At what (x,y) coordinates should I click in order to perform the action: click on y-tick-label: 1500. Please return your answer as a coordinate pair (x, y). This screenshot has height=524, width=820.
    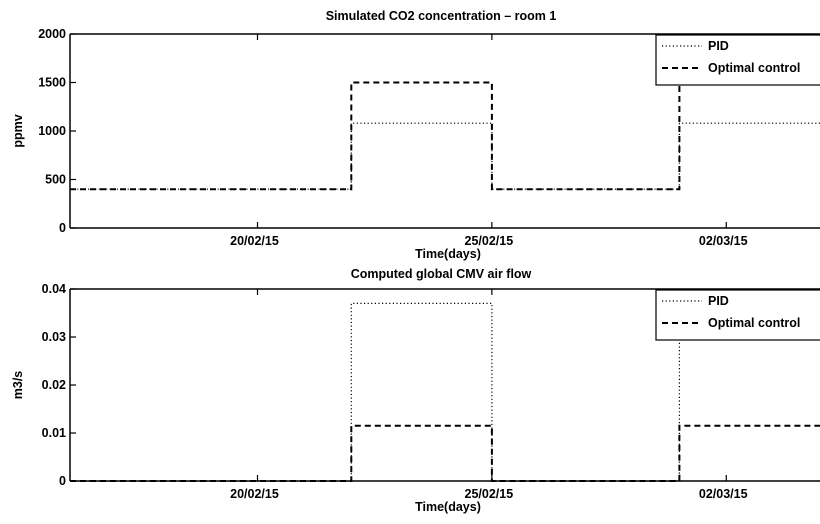
    Looking at the image, I should click on (52, 83).